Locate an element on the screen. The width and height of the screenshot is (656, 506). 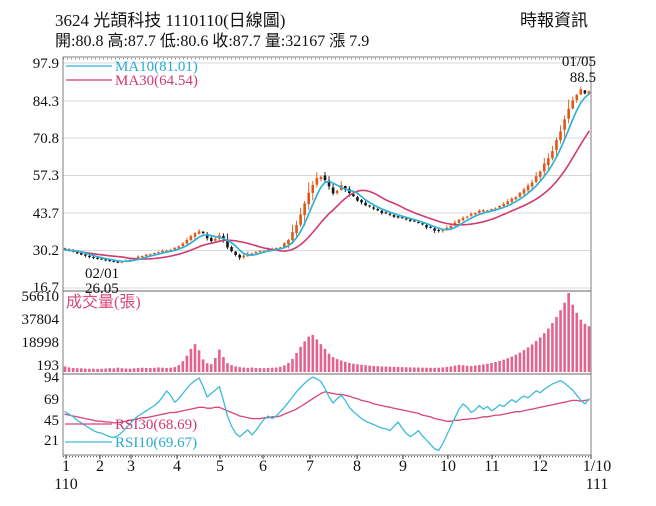
x-axis-month-label: 8 is located at coordinates (357, 466).